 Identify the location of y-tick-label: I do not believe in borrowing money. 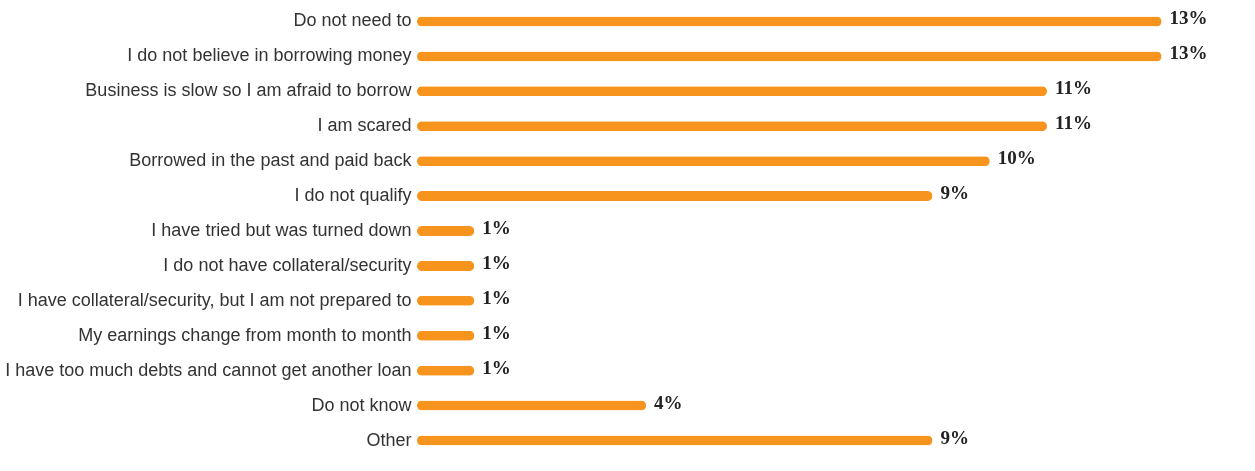
(269, 55).